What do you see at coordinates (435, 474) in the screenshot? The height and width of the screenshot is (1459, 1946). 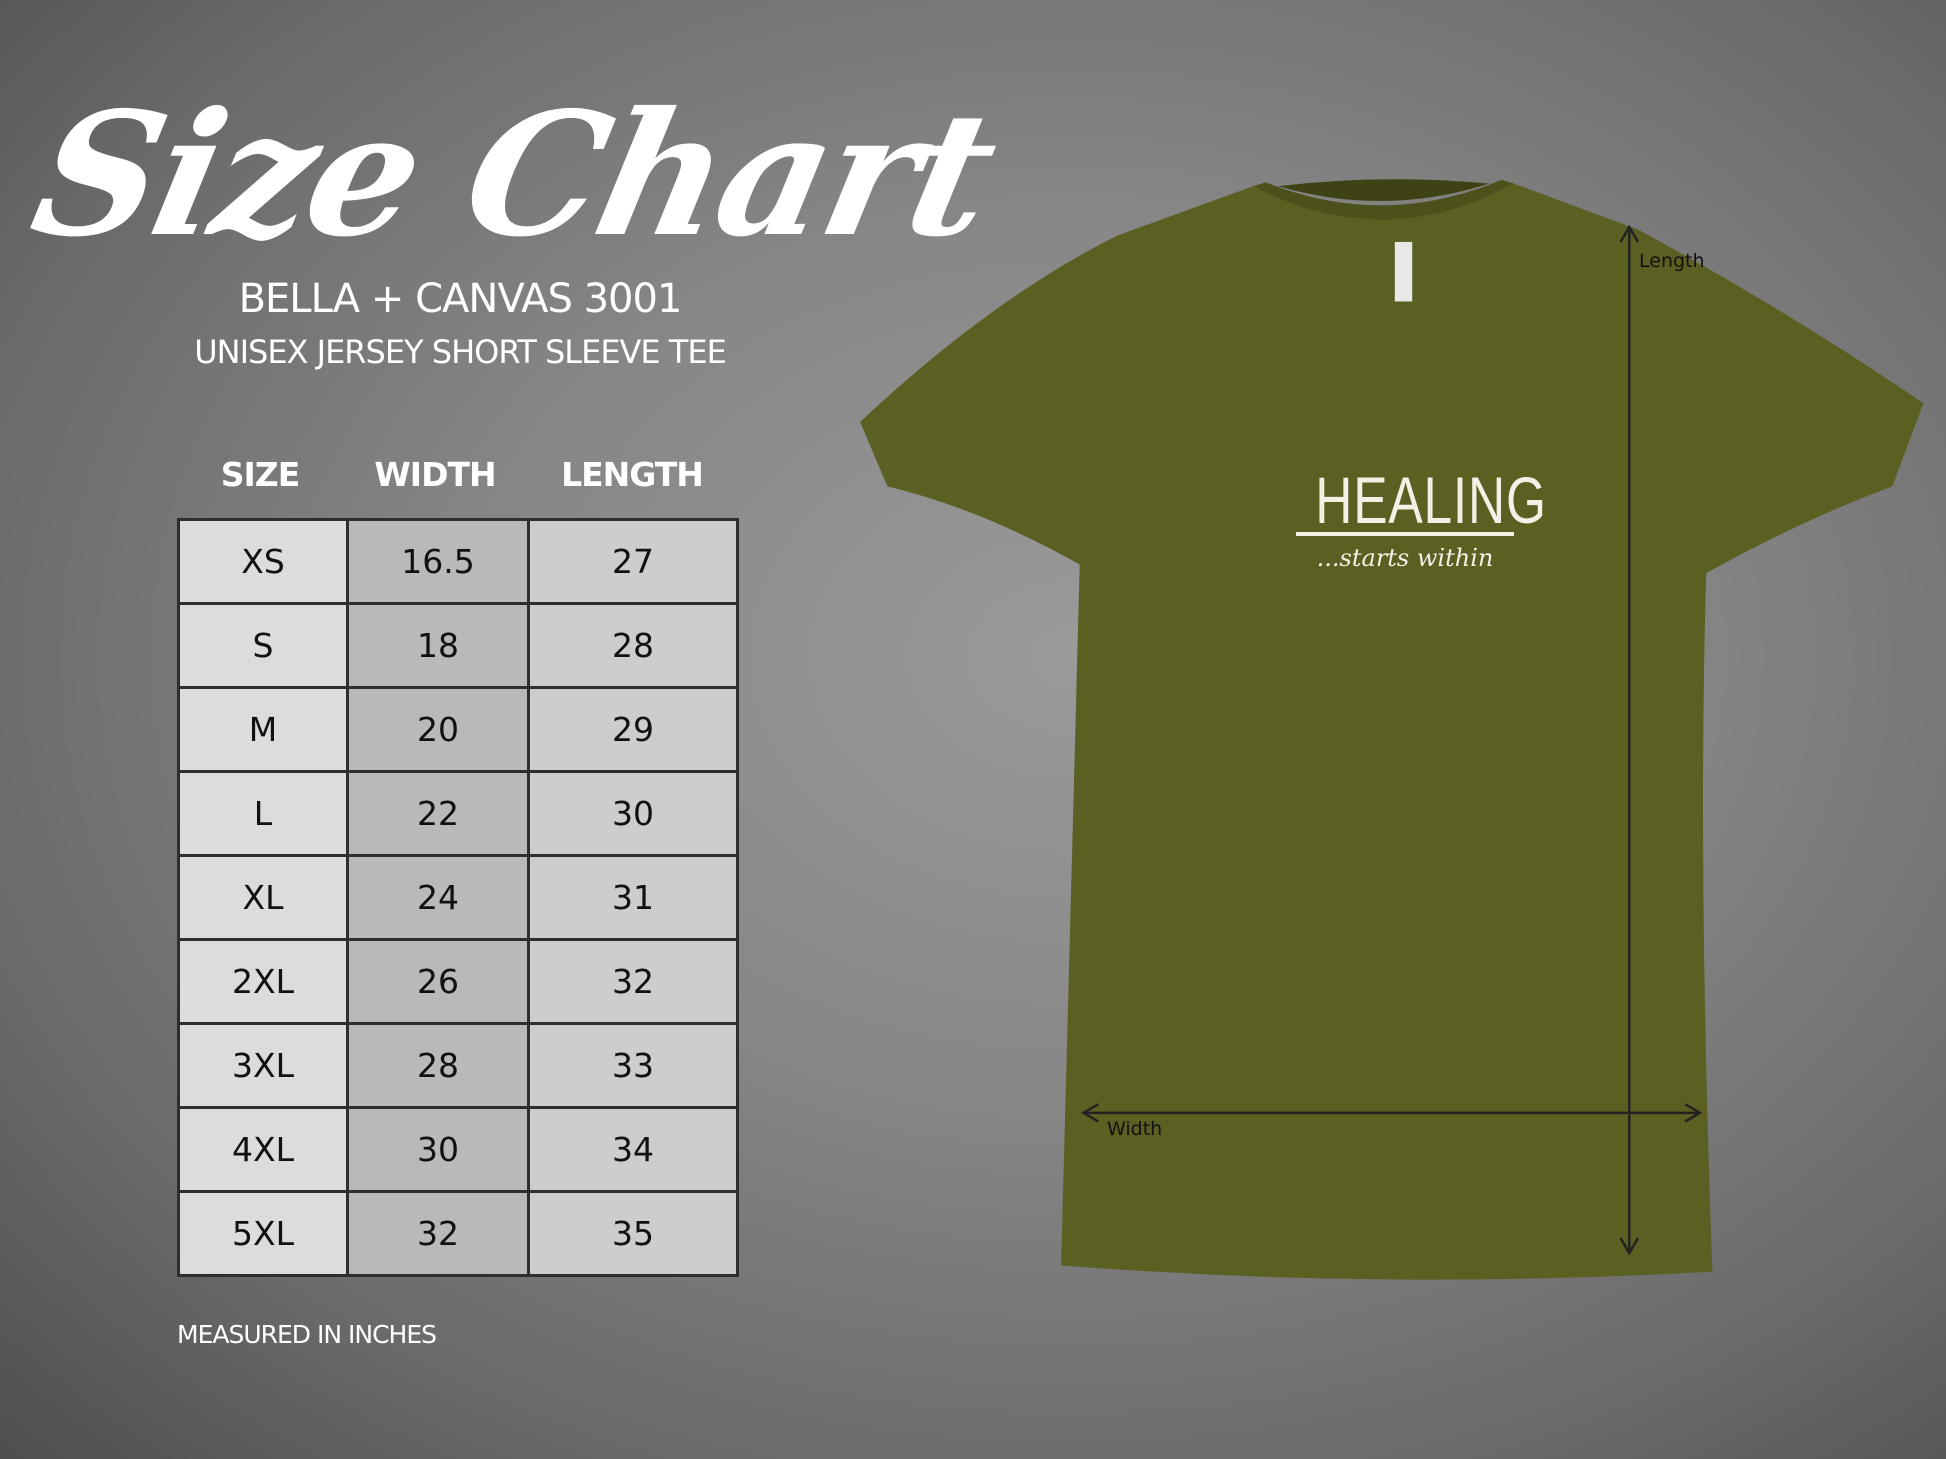 I see `column-header-width: WIDTH` at bounding box center [435, 474].